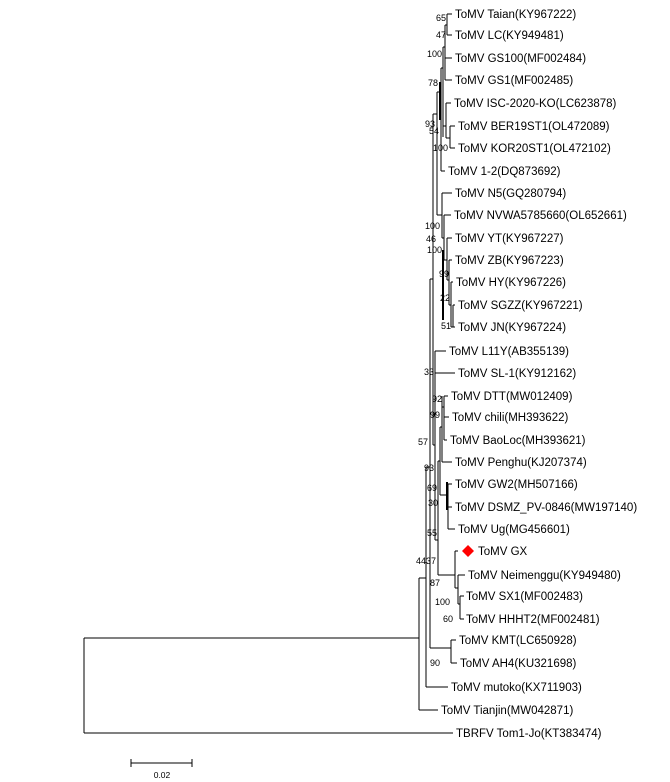  I want to click on bootstrap-value: 30, so click(433, 503).